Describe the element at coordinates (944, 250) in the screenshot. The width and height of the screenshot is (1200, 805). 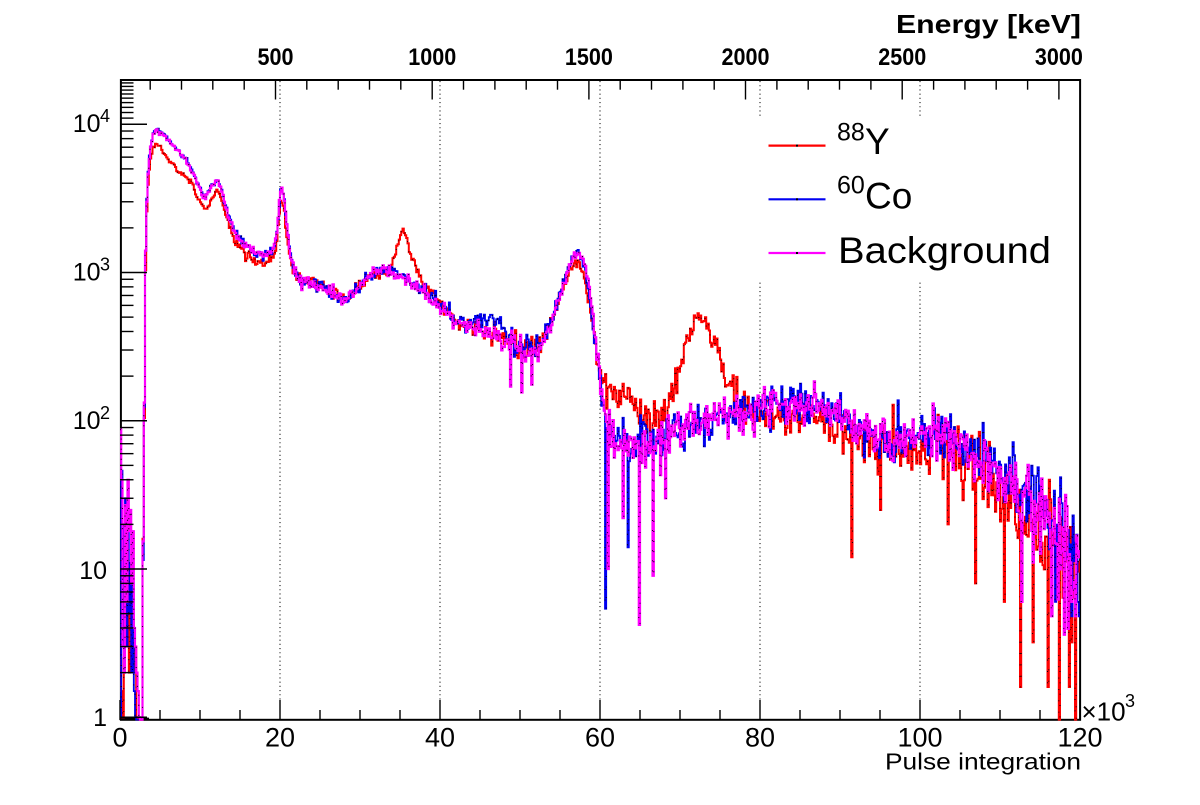
I see `svg-text: Background` at that location.